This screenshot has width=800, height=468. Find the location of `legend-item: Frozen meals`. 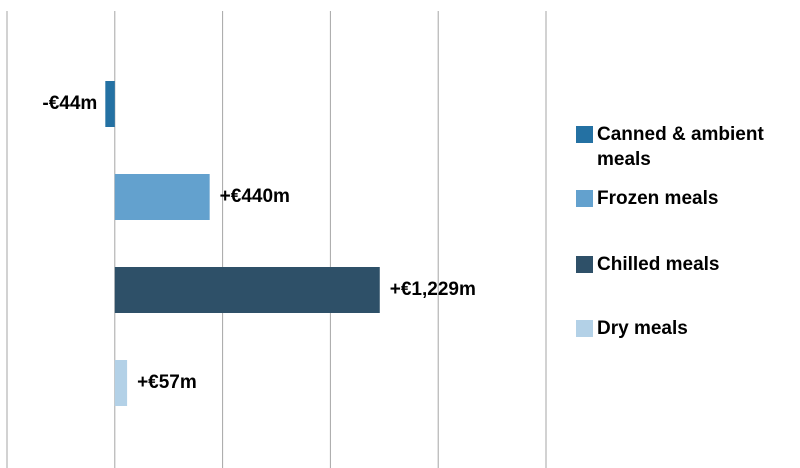

legend-item: Frozen meals is located at coordinates (683, 198).